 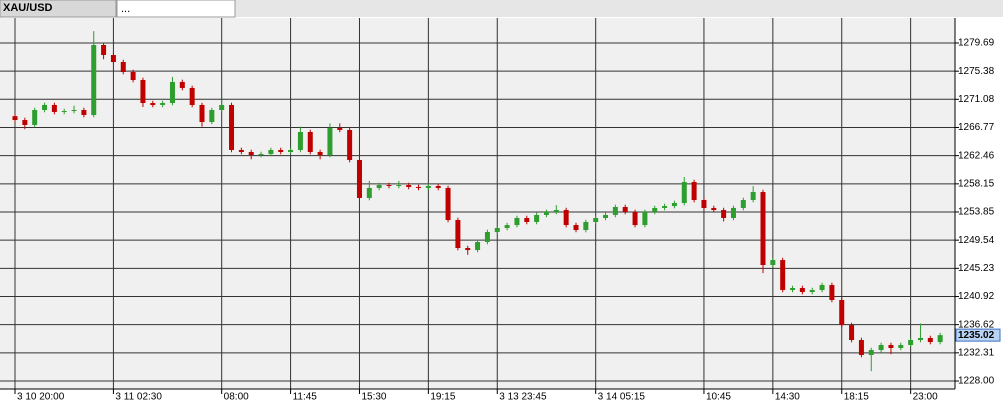 I want to click on x-tick-label: 18:15, so click(x=856, y=397).